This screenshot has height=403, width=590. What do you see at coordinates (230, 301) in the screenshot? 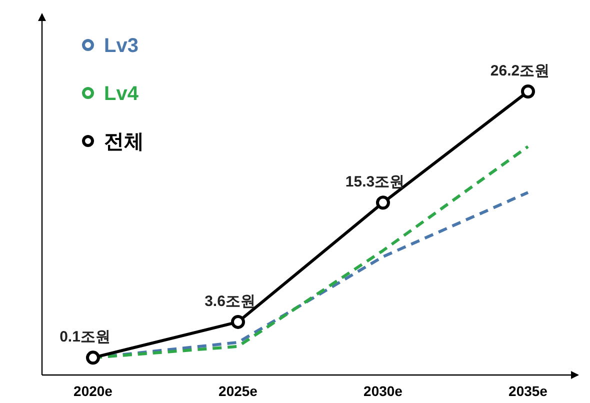
I see `data-label: 3.6조원` at bounding box center [230, 301].